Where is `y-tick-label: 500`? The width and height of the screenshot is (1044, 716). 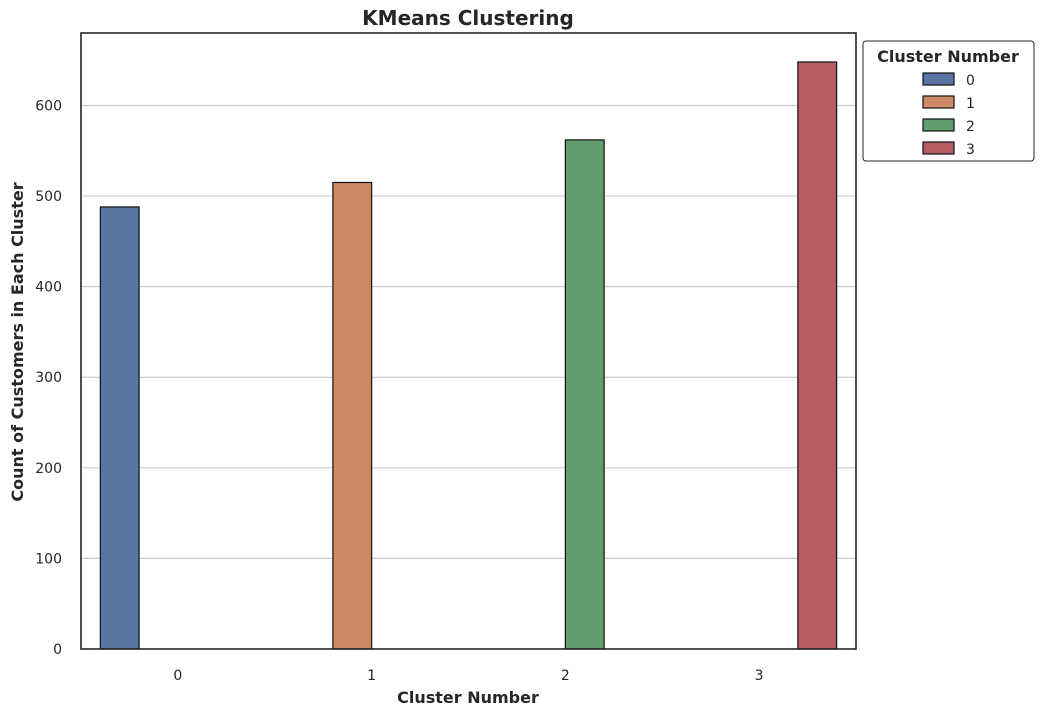
y-tick-label: 500 is located at coordinates (48, 197).